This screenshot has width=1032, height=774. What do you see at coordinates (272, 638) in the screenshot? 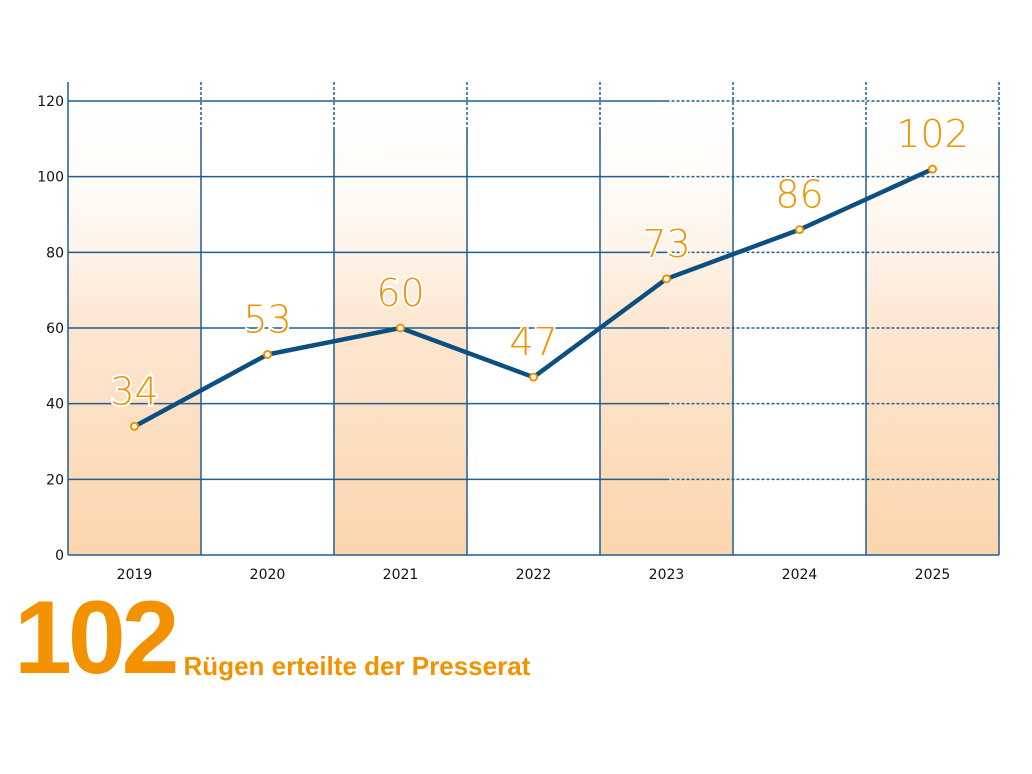
I see `headline: 102 Rügen erteilte der Presserat` at bounding box center [272, 638].